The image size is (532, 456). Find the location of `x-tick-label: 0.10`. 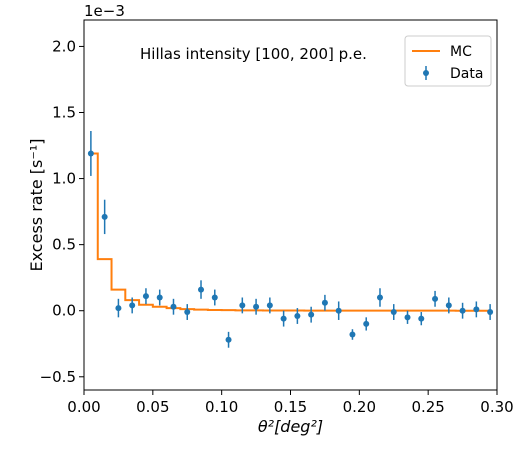

x-tick-label: 0.10 is located at coordinates (221, 407).